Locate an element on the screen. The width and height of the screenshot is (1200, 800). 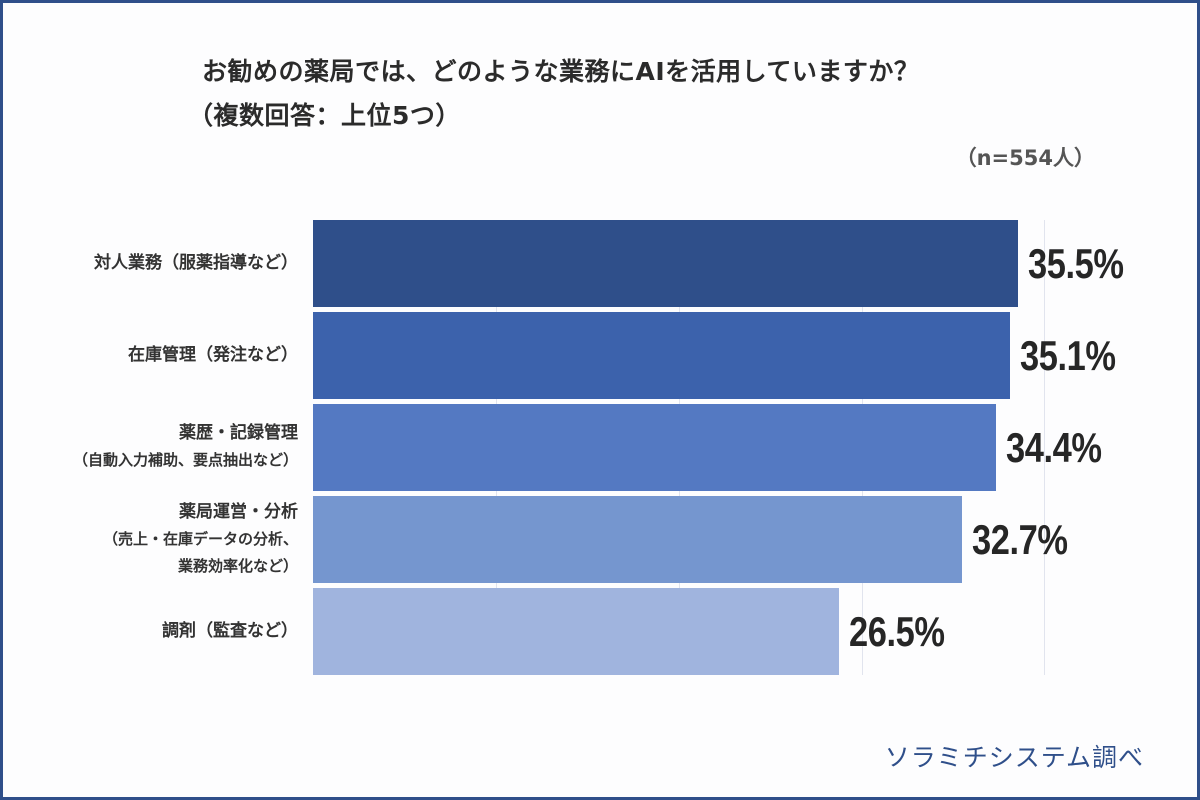
category-label-line: 調剤（監査など） is located at coordinates (230, 630).